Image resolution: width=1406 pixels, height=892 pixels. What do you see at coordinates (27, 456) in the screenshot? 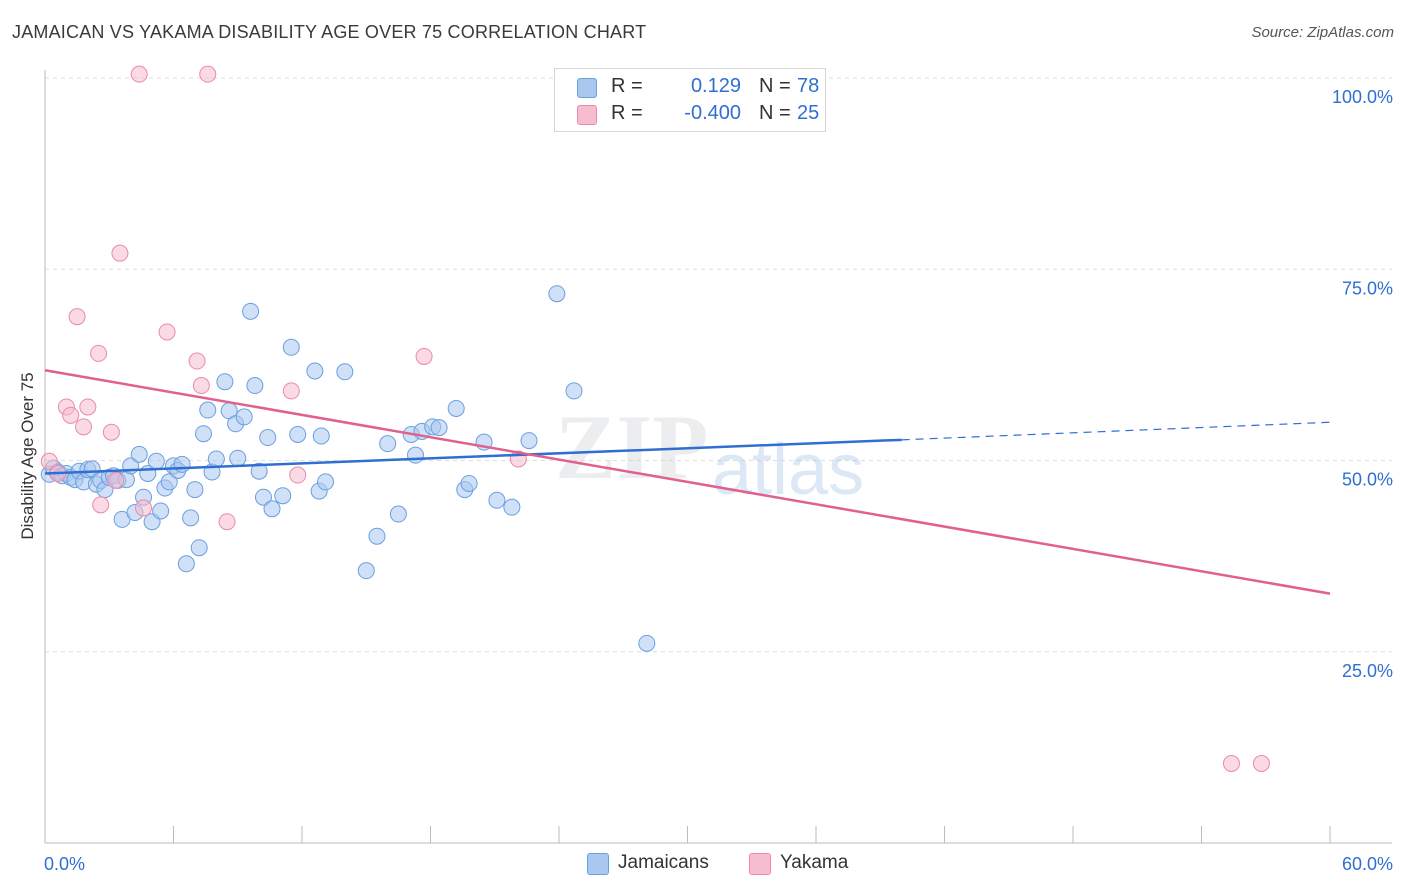
I see `y-axis-label: Disability Age Over 75` at bounding box center [27, 456].